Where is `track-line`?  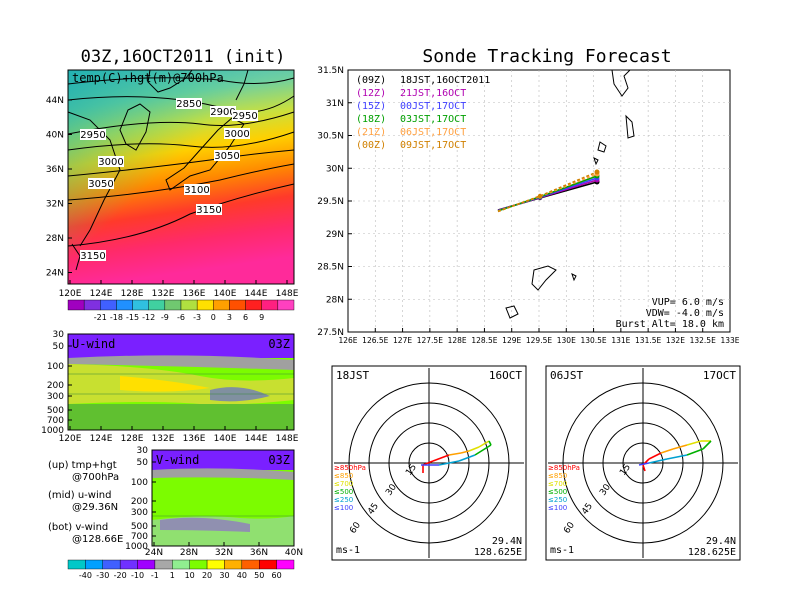
track-line is located at coordinates (547, 192).